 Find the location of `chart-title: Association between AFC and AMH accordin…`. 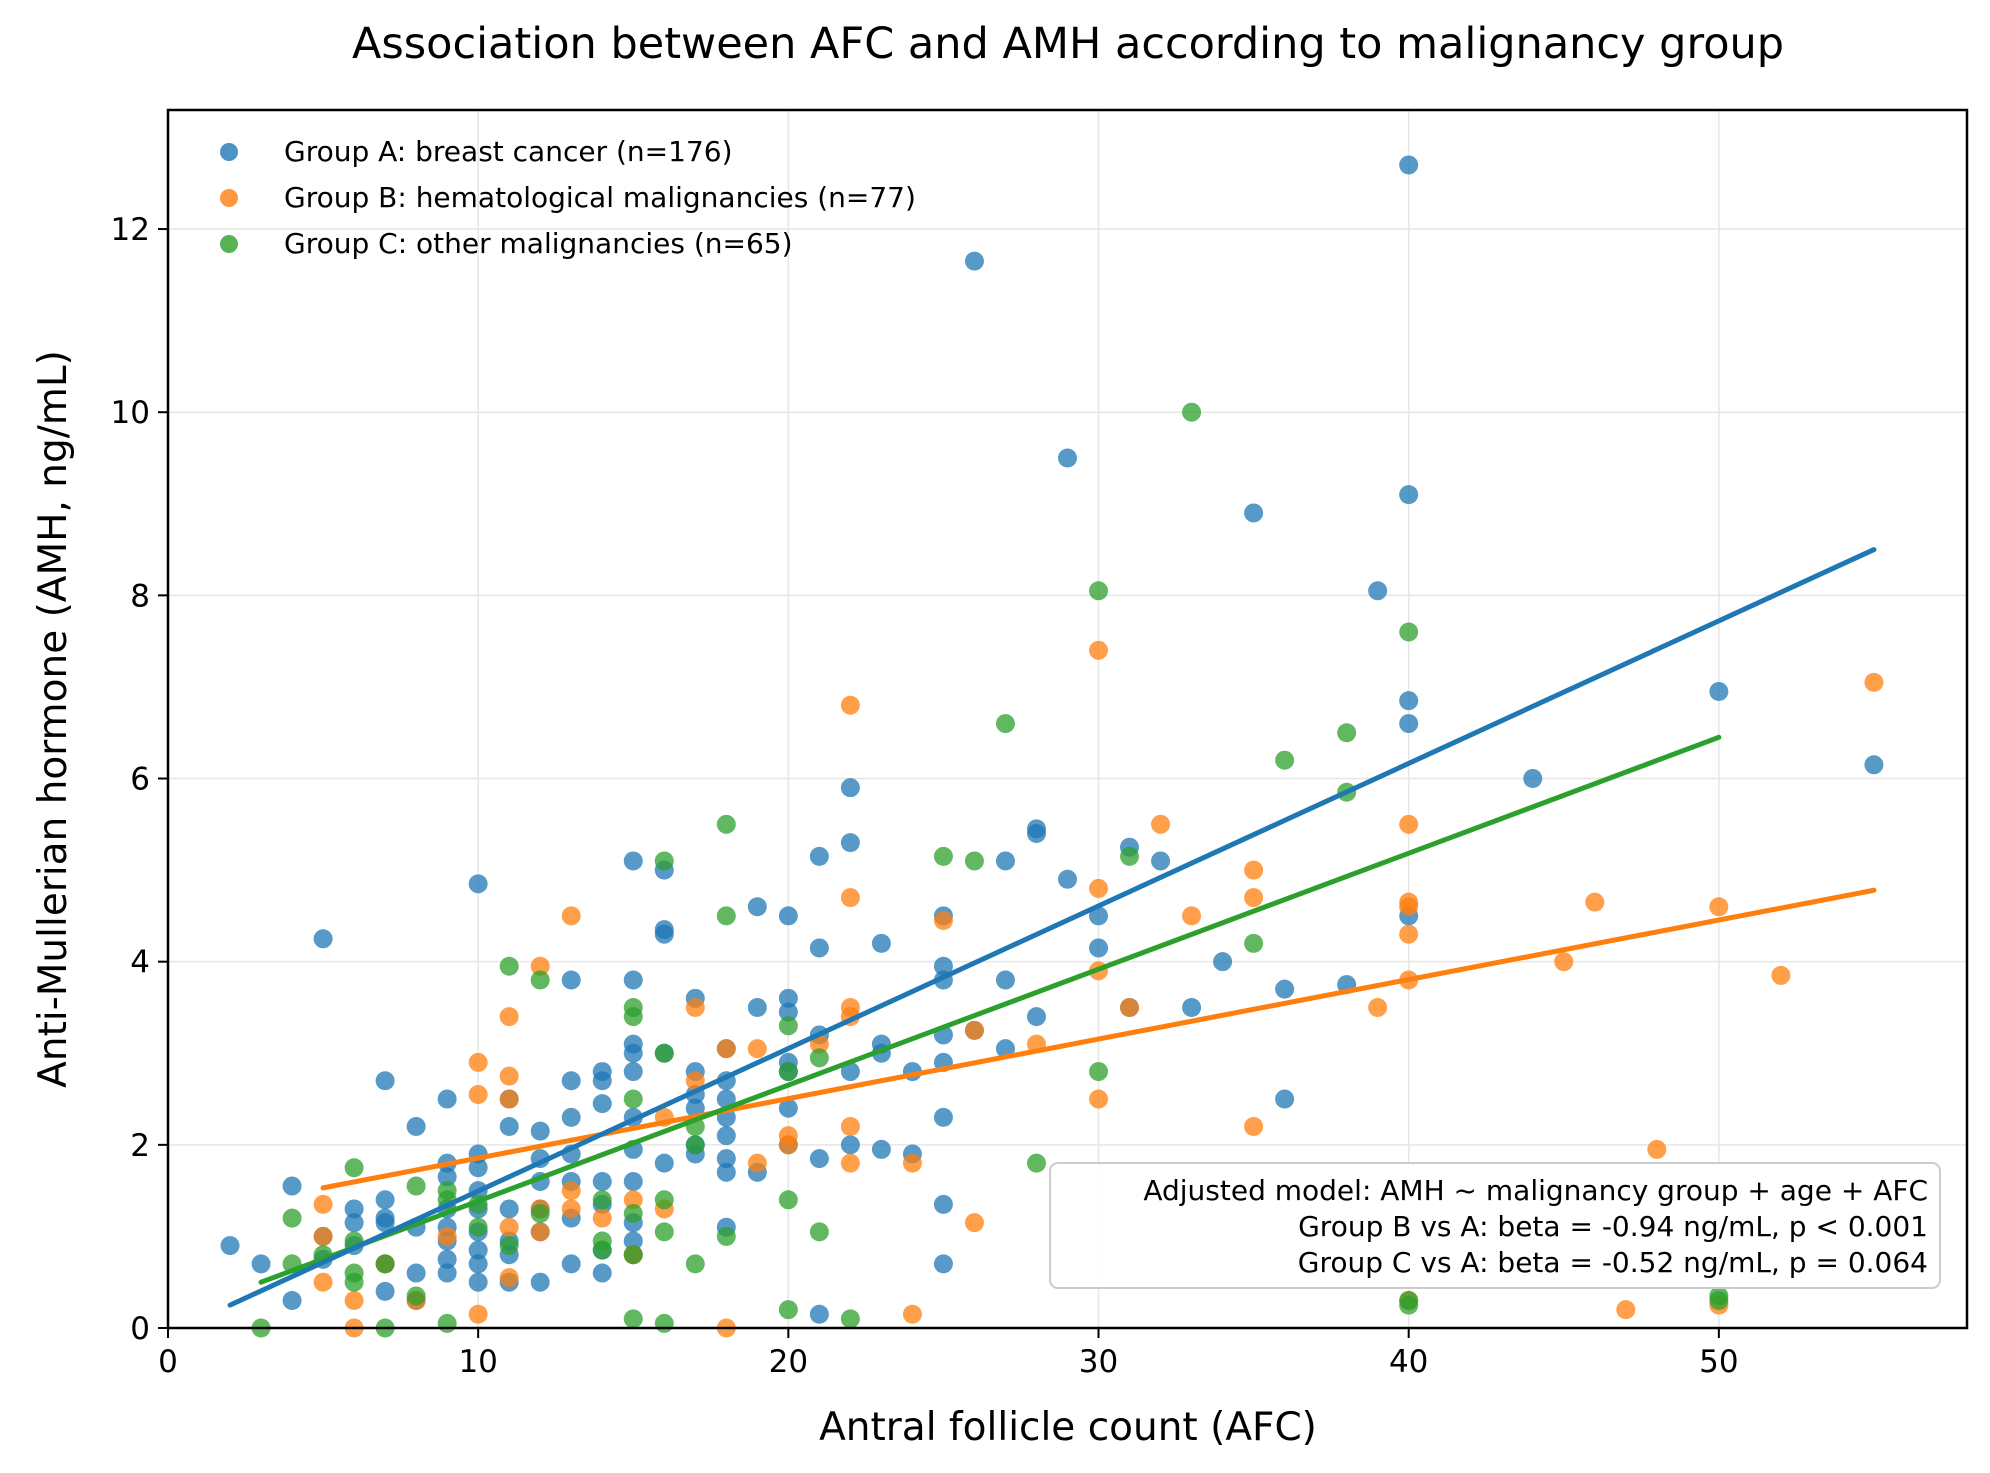

chart-title: Association between AFC and AMH accordin… is located at coordinates (1068, 44).